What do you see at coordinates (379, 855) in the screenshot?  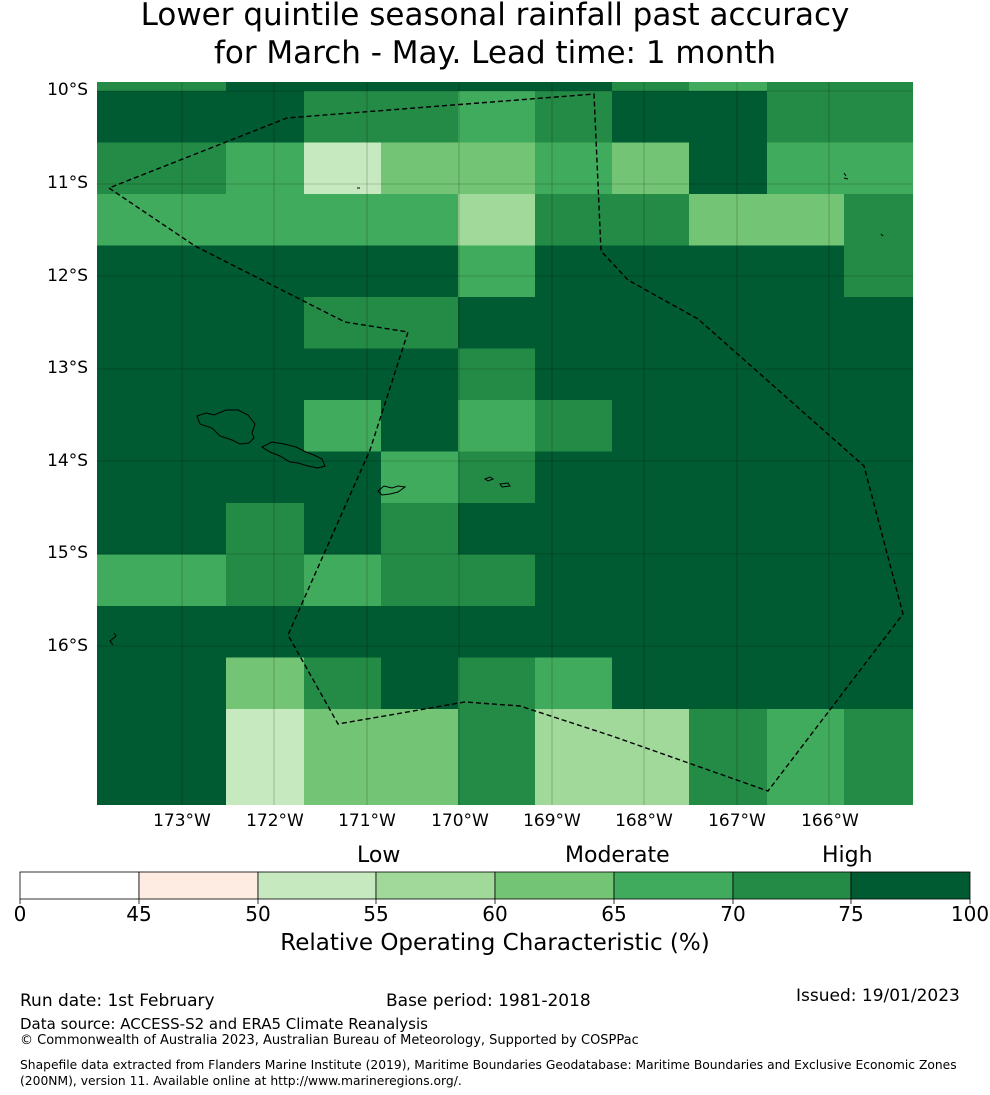 I see `category-low: Low` at bounding box center [379, 855].